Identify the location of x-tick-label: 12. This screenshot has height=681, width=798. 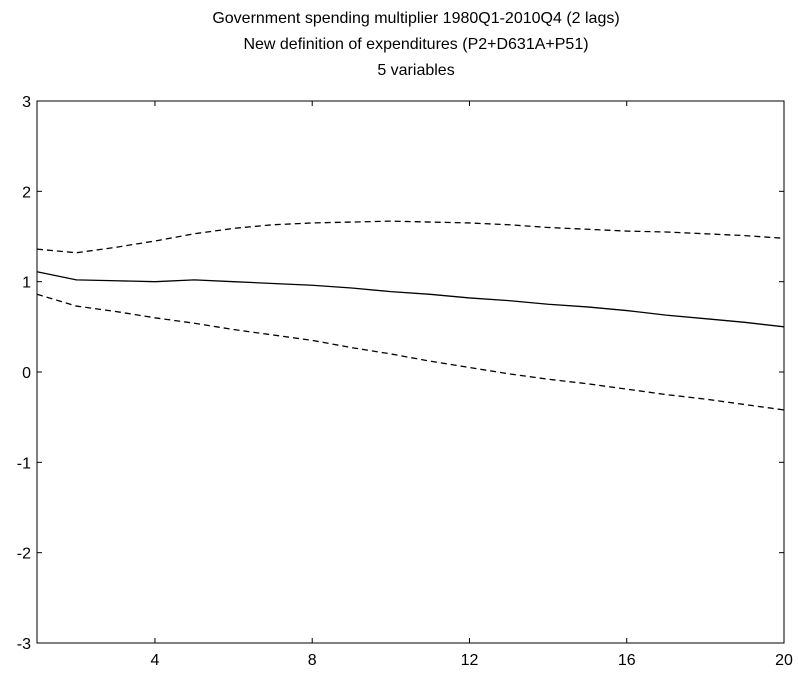
(470, 660).